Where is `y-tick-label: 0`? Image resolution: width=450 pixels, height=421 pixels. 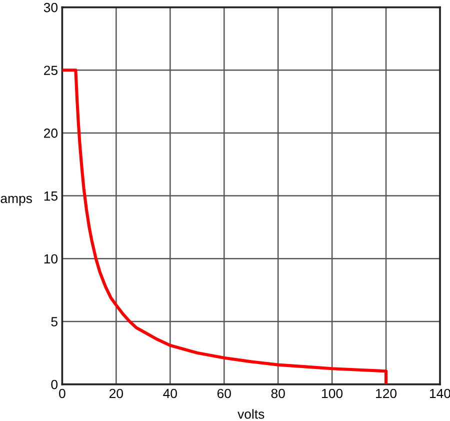
y-tick-label: 0 is located at coordinates (54, 385).